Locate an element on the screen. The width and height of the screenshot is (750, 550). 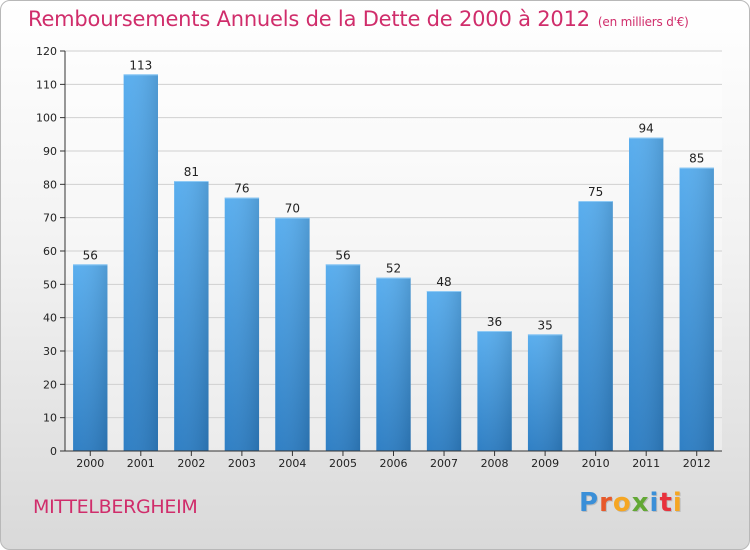
proxiti-logo: Proxiti is located at coordinates (631, 503).